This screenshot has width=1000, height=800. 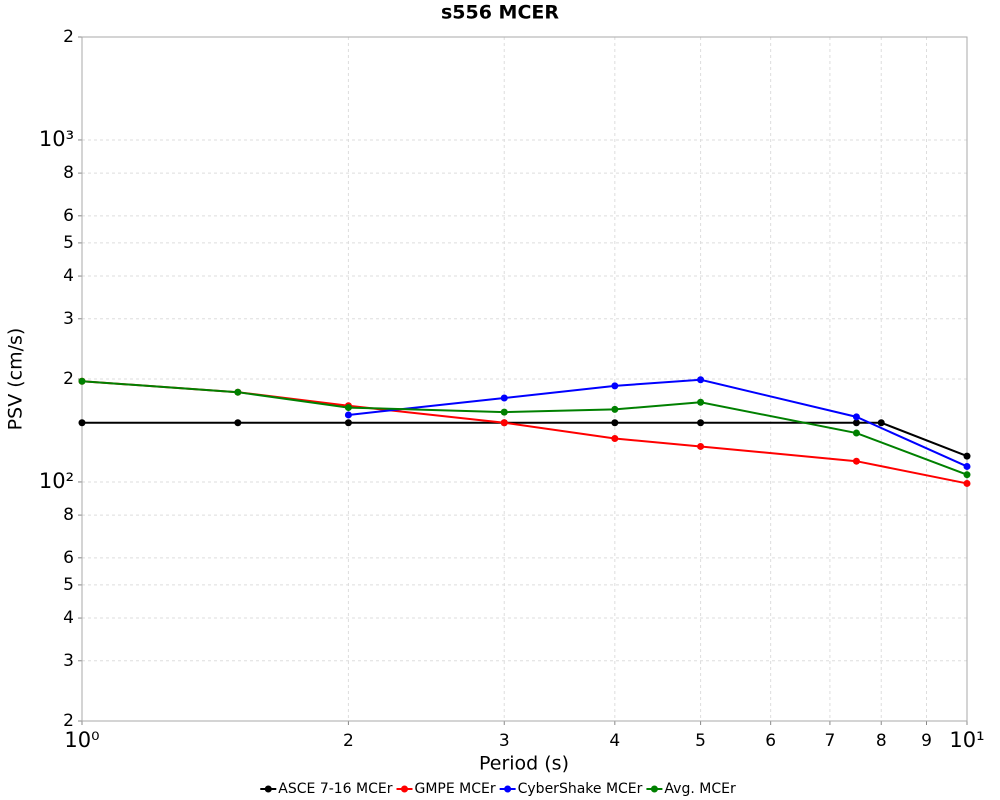 I want to click on legend-item: Avg. MCEr, so click(x=691, y=789).